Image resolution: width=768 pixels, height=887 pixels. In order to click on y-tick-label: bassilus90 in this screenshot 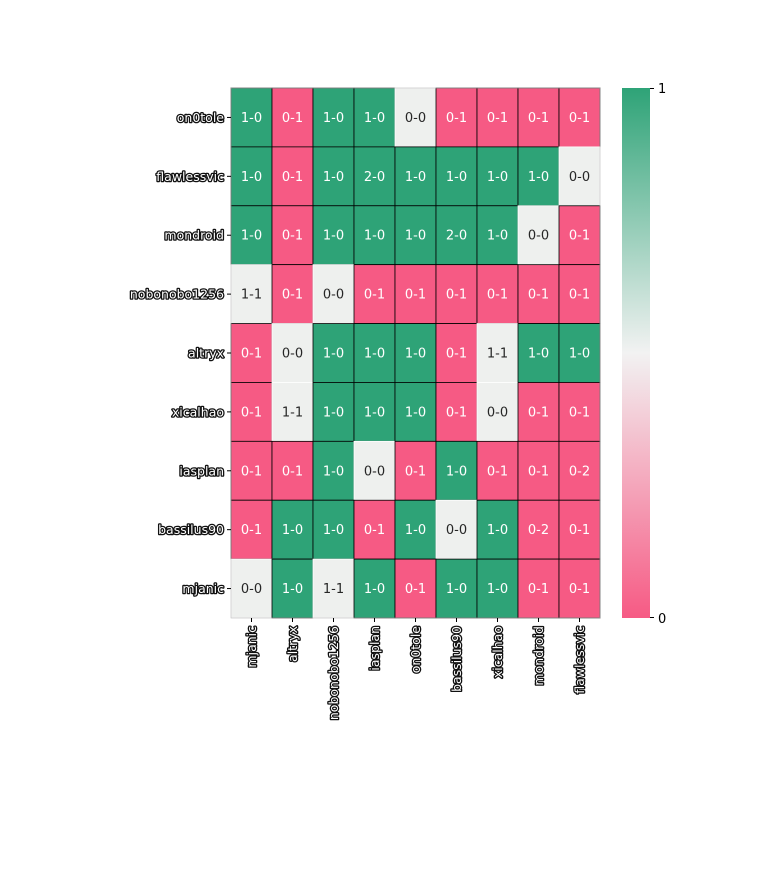, I will do `click(191, 529)`.